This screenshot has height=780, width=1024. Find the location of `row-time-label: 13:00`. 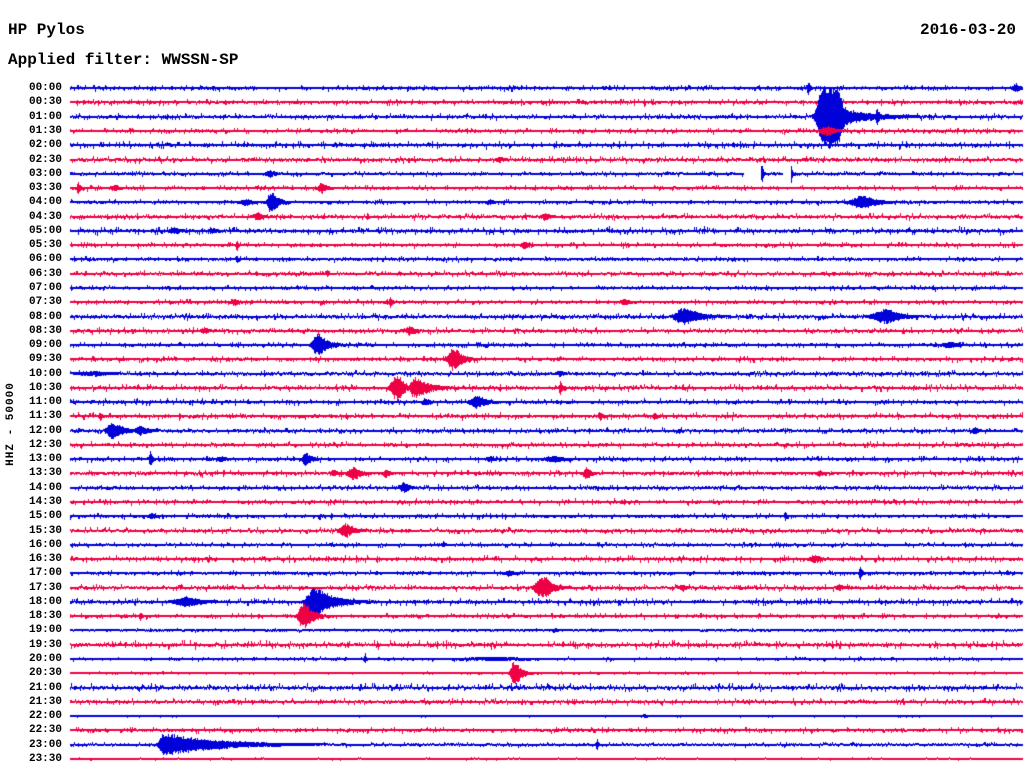

row-time-label: 13:00 is located at coordinates (45, 459).